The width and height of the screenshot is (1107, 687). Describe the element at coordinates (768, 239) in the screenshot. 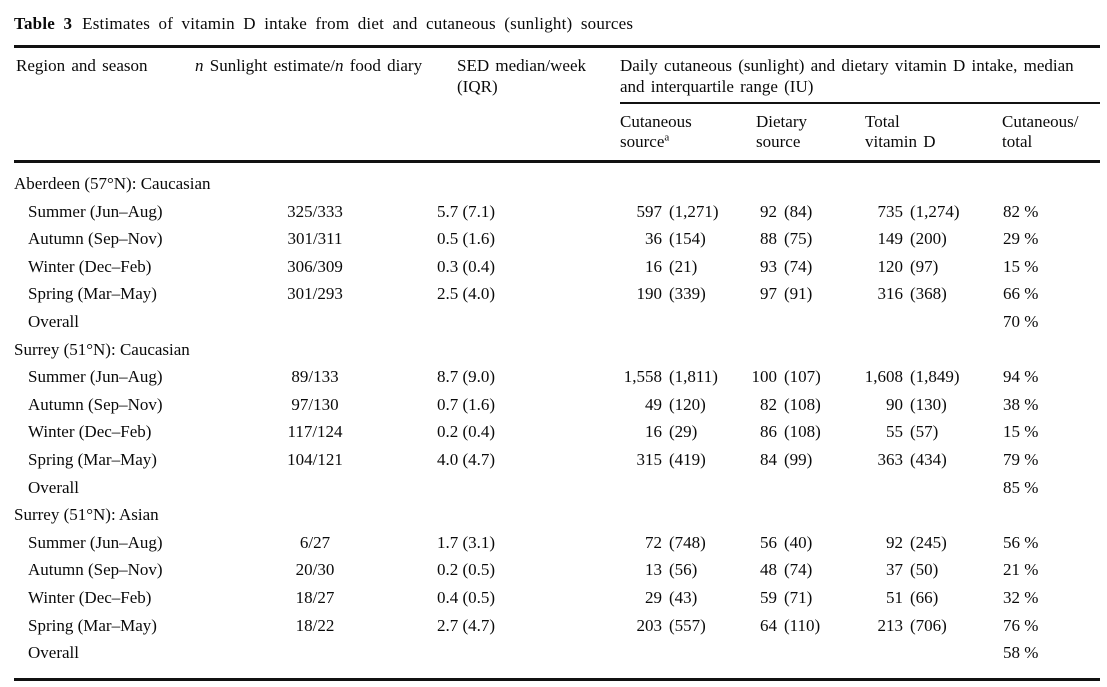

I see `dietary-cell-median: 88` at that location.